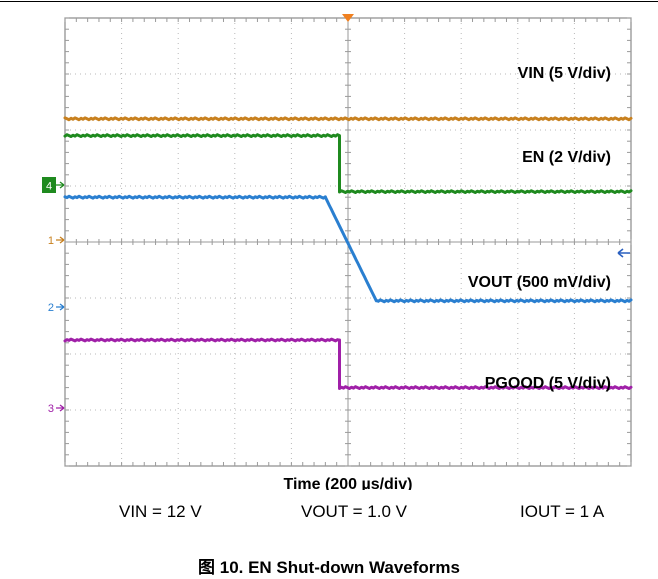  What do you see at coordinates (53, 296) in the screenshot?
I see `channel-markers: 1 4 2 3` at bounding box center [53, 296].